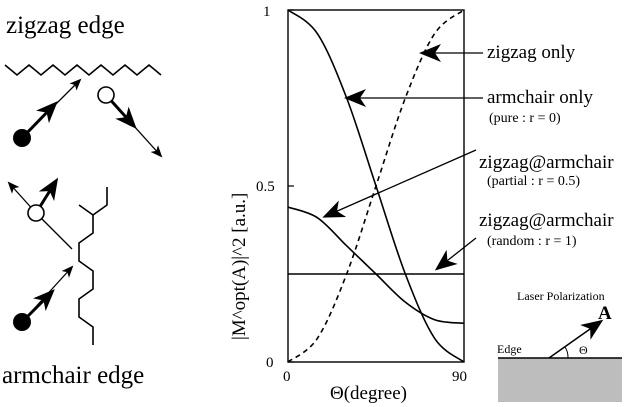 Image resolution: width=640 pixels, height=407 pixels. I want to click on legend-armchair-only-sub: (pure : r = 0), so click(525, 118).